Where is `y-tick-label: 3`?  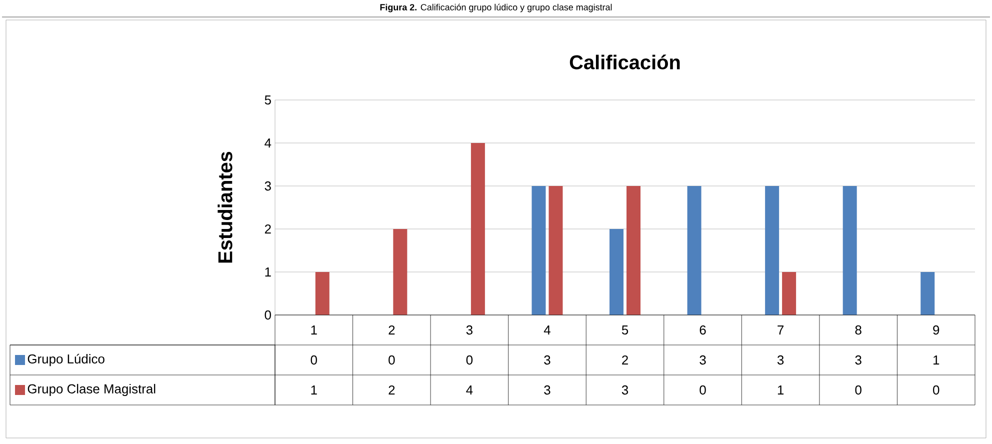
y-tick-label: 3 is located at coordinates (267, 186).